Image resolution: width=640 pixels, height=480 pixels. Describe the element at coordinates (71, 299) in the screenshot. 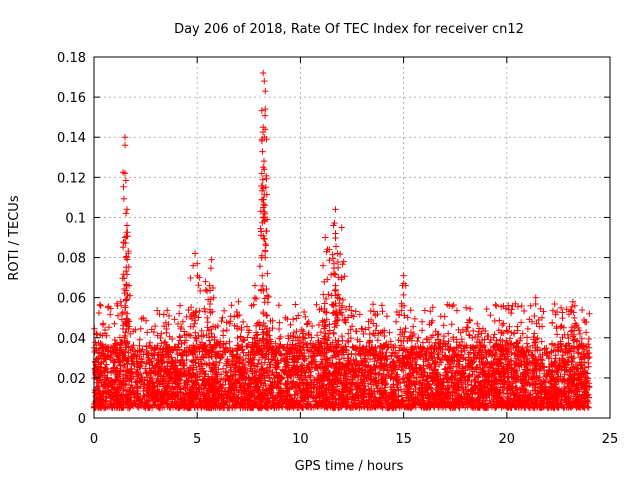

I see `y-tick-label: 0.06` at that location.